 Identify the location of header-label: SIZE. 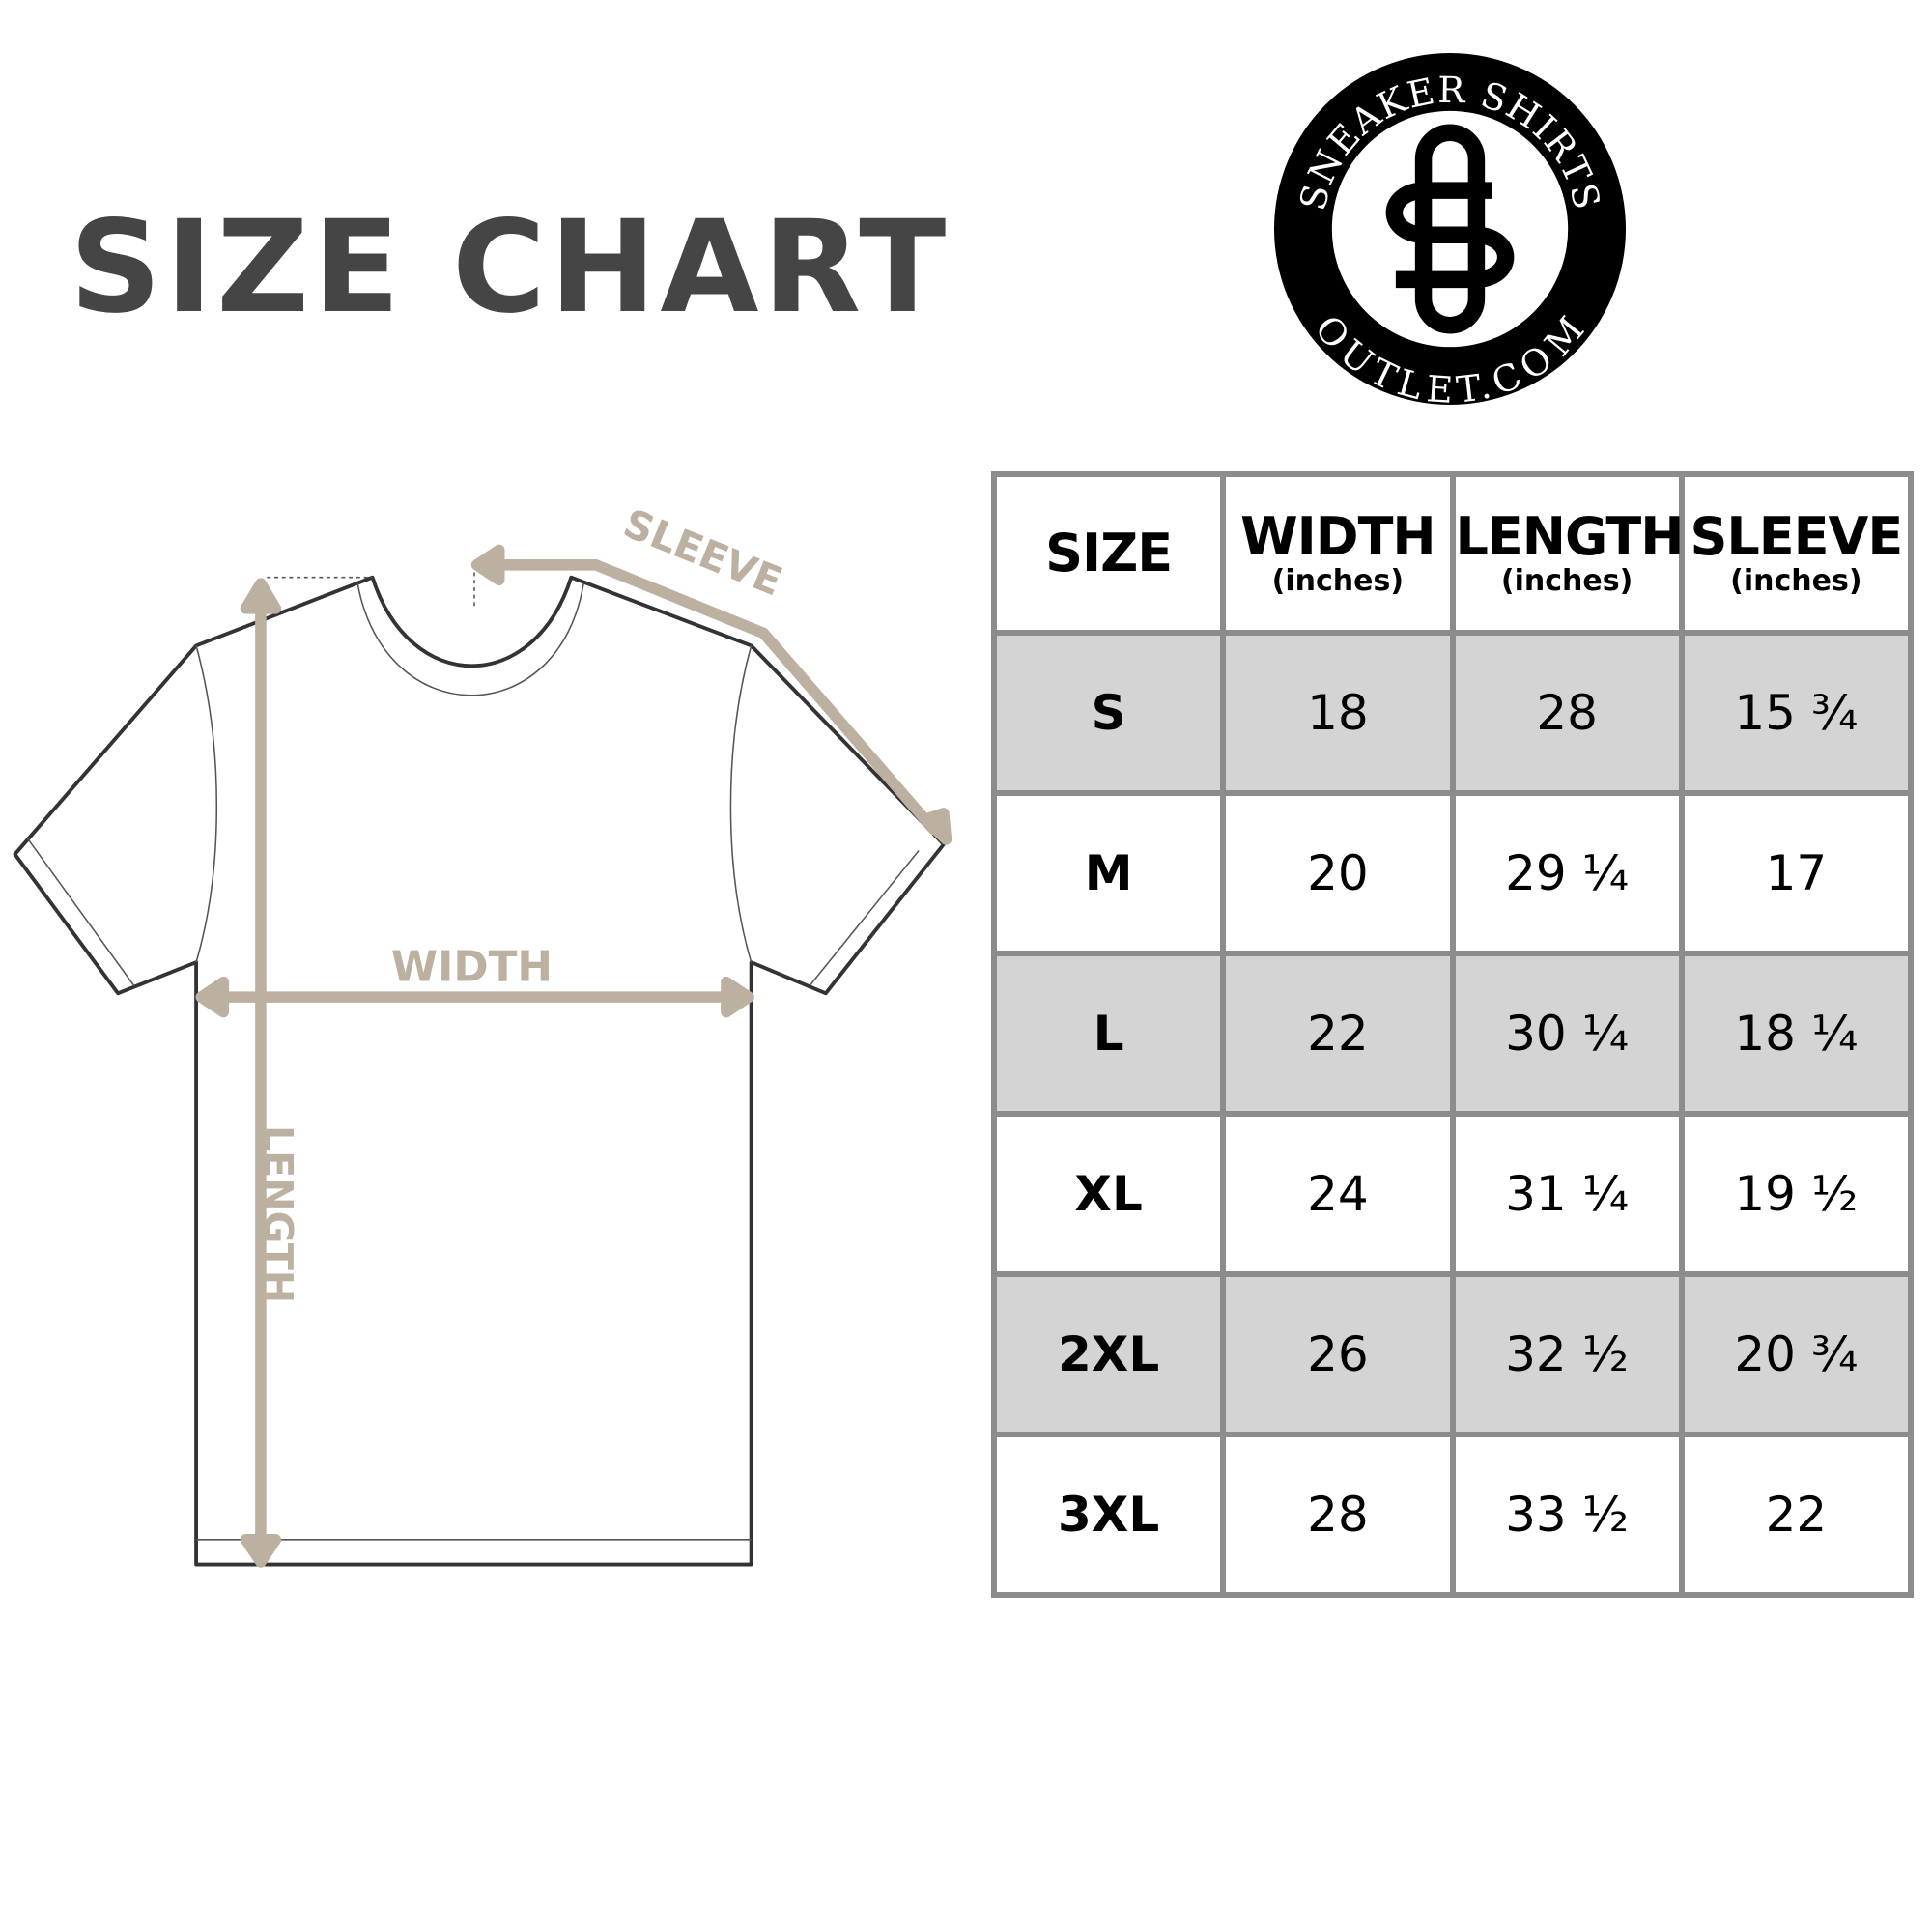
(1109, 553).